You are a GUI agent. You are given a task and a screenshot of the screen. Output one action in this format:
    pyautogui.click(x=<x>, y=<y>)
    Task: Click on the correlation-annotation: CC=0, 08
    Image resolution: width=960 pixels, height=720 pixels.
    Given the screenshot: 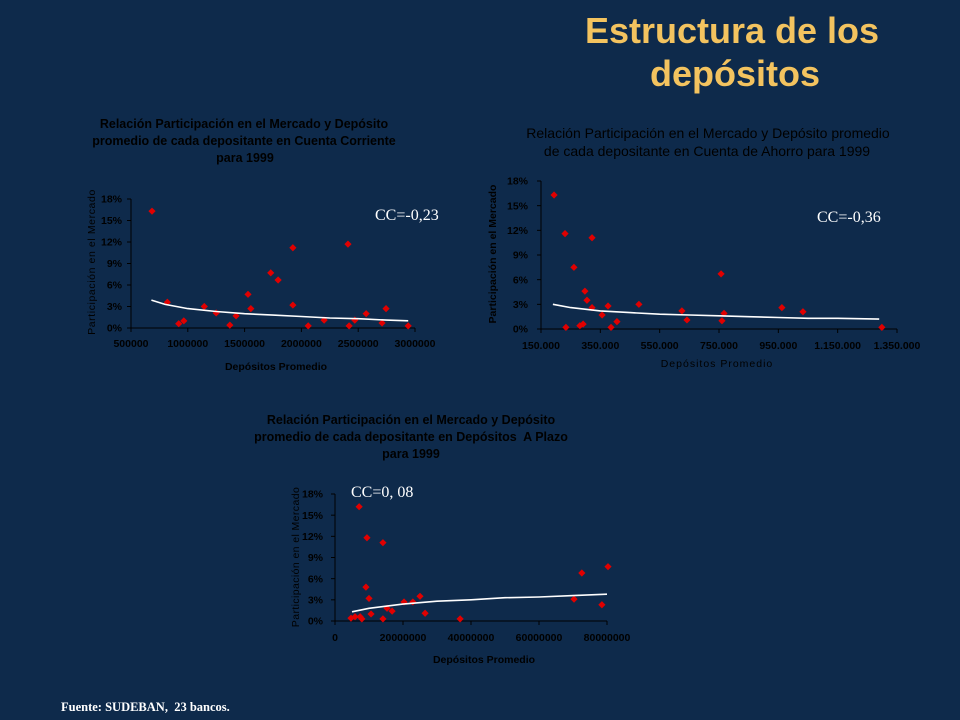 What is the action you would take?
    pyautogui.click(x=382, y=492)
    